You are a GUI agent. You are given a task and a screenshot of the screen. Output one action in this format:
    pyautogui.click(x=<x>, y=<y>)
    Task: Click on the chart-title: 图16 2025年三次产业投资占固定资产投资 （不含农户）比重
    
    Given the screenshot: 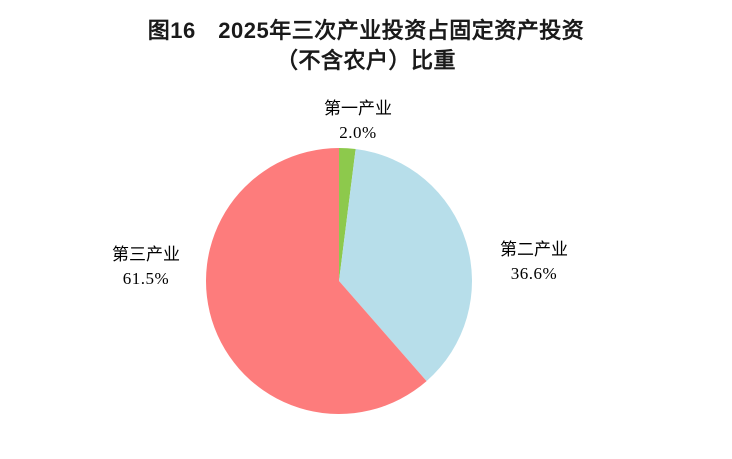 What is the action you would take?
    pyautogui.click(x=366, y=46)
    